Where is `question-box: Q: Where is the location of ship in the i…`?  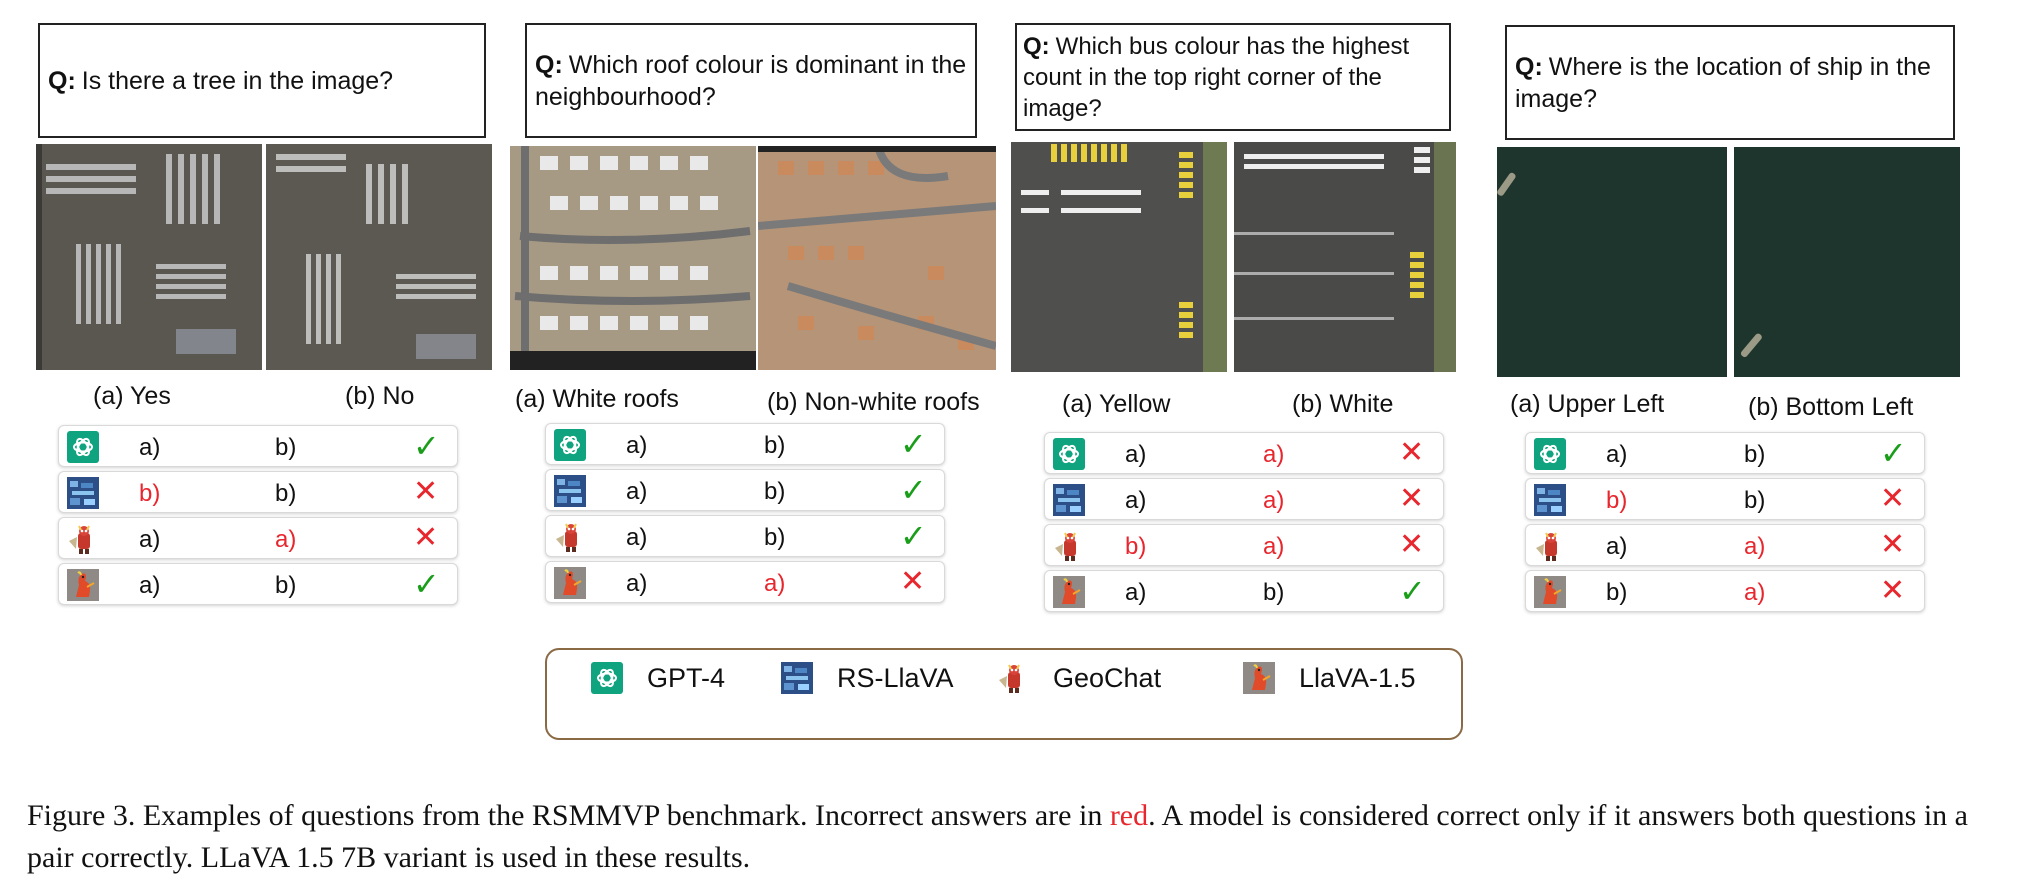
question-box: Q: Where is the location of ship in the i… is located at coordinates (1730, 82).